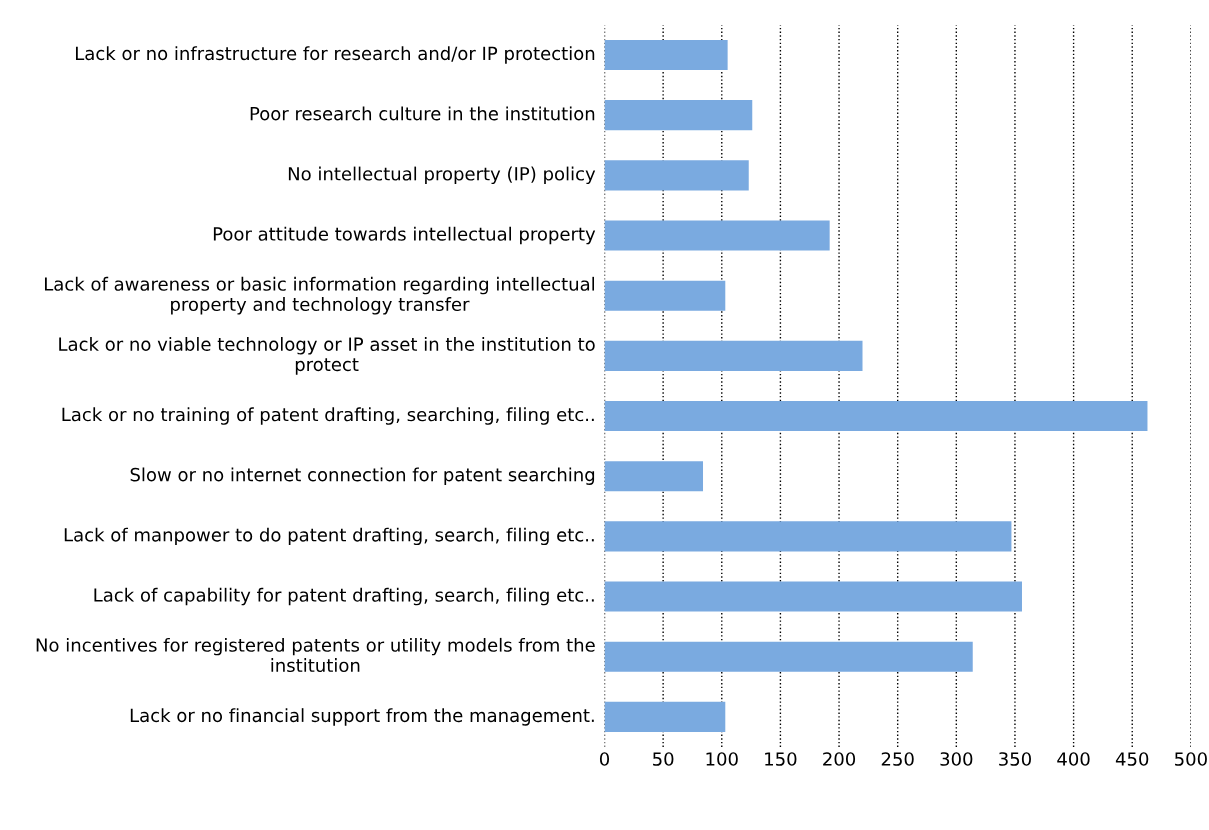  I want to click on y-tick-label: Poor attitude towards intellectual property, so click(404, 235).